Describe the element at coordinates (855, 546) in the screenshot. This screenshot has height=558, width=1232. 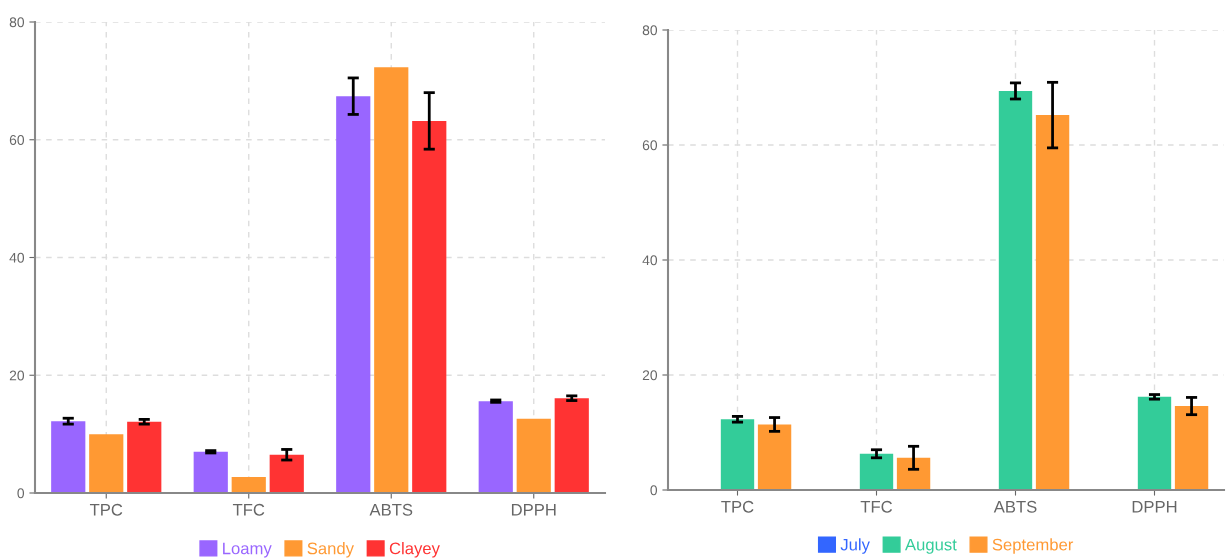
I see `legend-label: July` at that location.